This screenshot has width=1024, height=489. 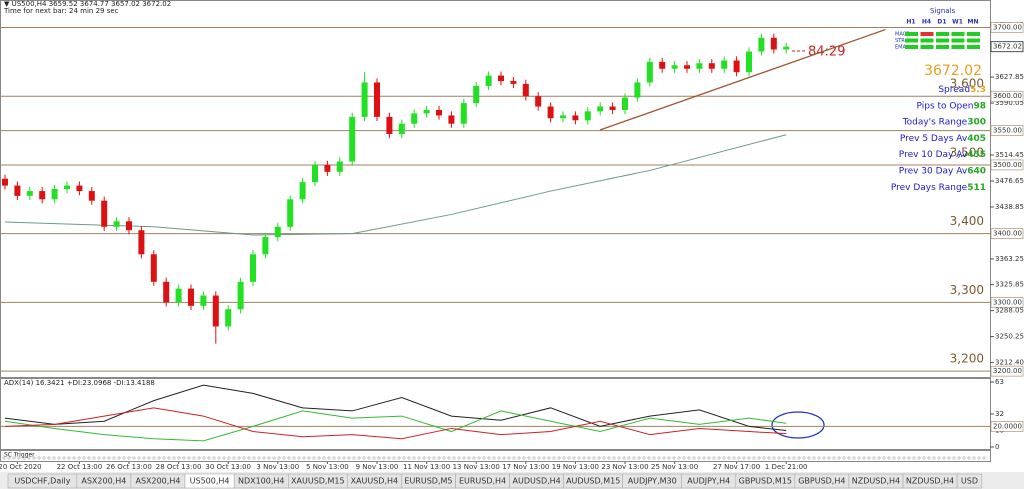 I want to click on tab-label: EURUSD,M5, so click(x=428, y=481).